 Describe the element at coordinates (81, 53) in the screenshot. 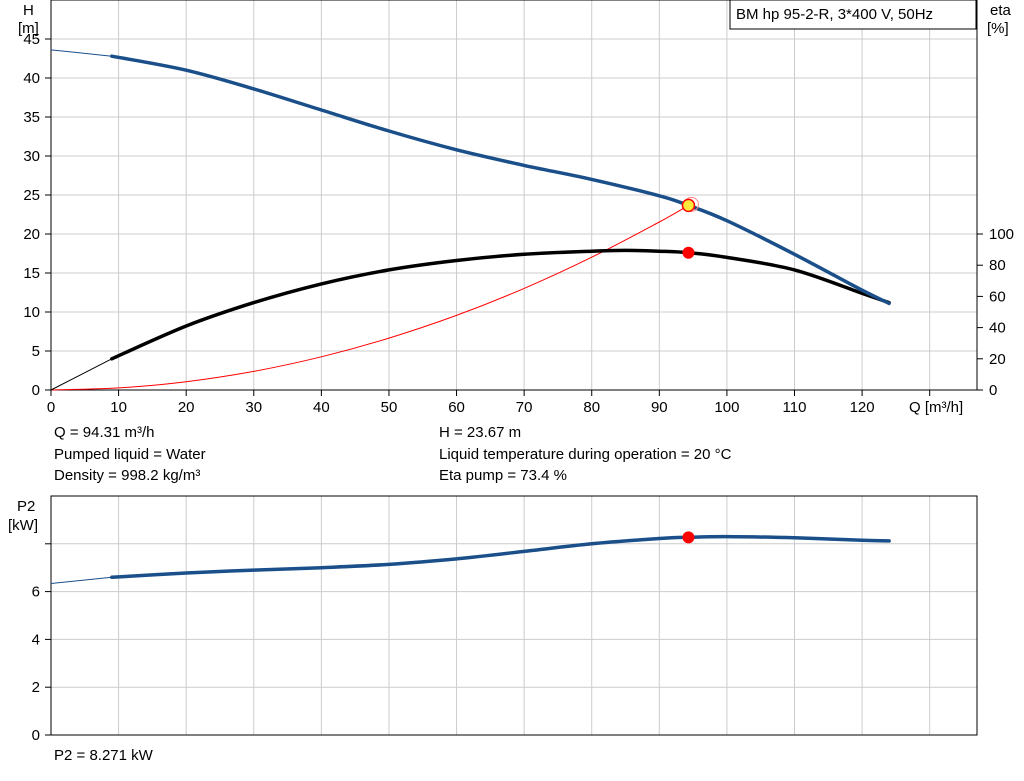

I see `h-curve-extension` at that location.